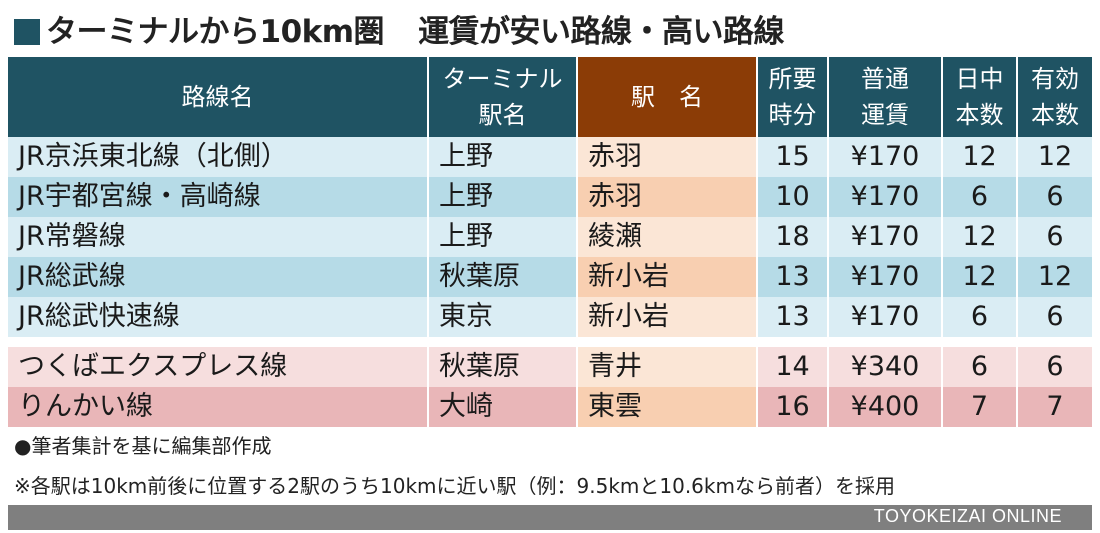  I want to click on cell-terminal: 東京, so click(503, 317).